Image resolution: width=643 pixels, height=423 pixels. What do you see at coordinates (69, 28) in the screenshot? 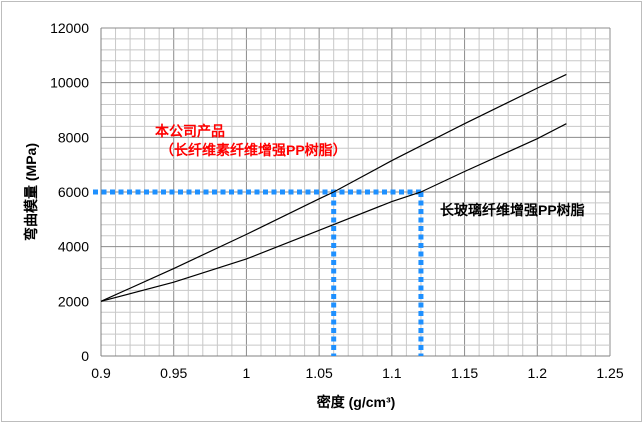
I see `y-tick-label: 12000` at bounding box center [69, 28].